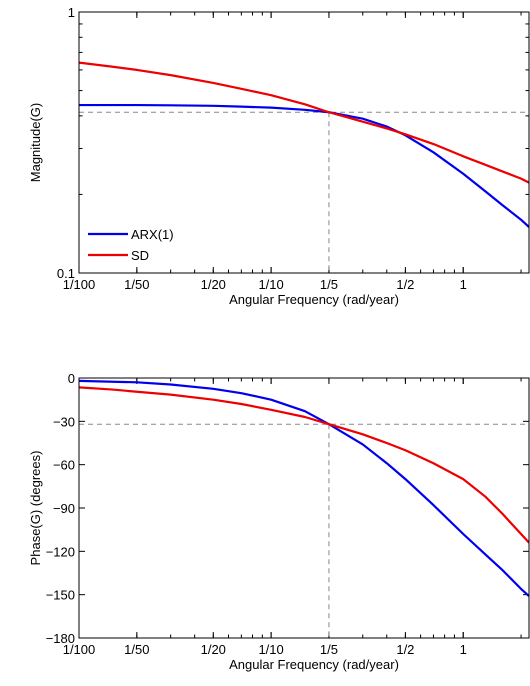  Describe the element at coordinates (314, 664) in the screenshot. I see `phase-x-axis-label: Angular Frequency (rad/year)` at that location.